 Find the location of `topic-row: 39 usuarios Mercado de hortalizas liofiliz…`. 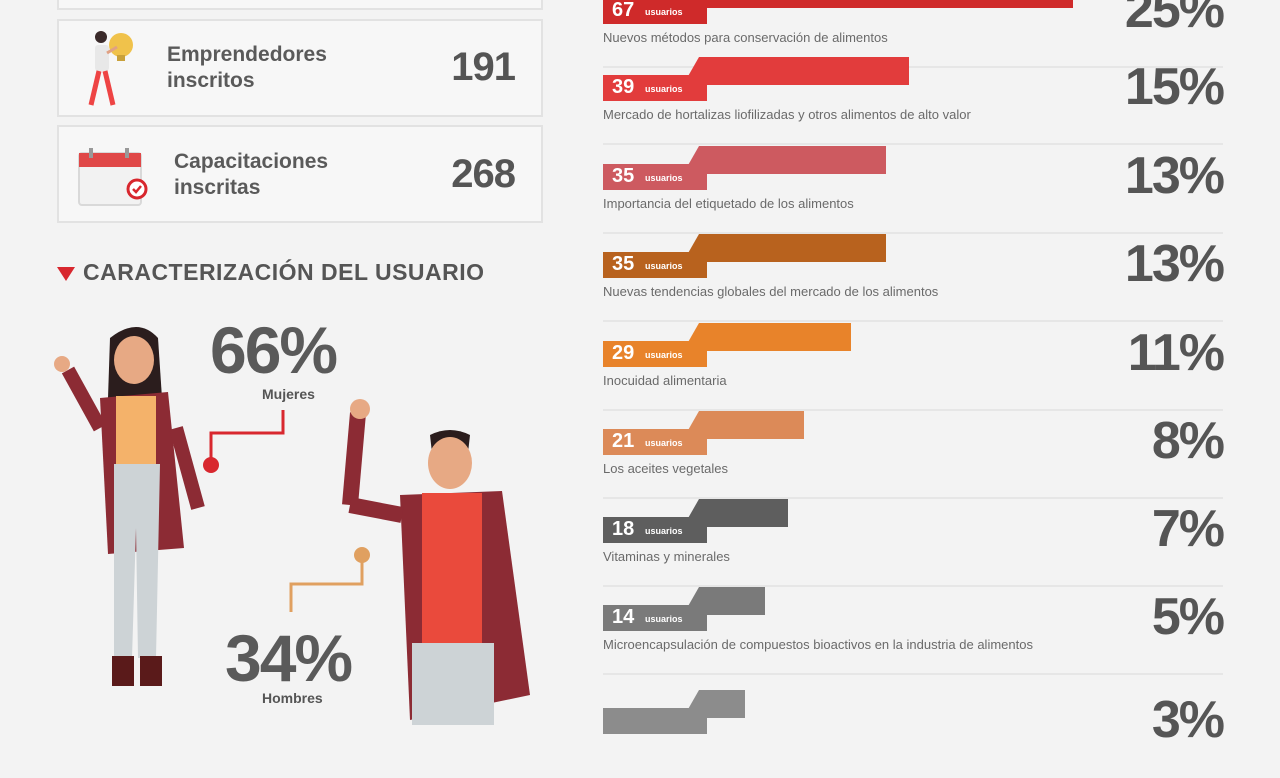

topic-row: 39 usuarios Mercado de hortalizas liofiliz… is located at coordinates (914, 101).